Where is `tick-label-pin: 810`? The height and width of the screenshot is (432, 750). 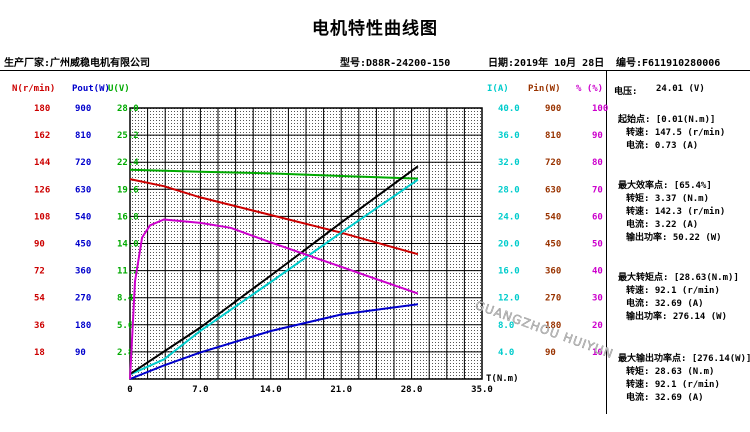
tick-label-pin: 810 is located at coordinates (553, 136).